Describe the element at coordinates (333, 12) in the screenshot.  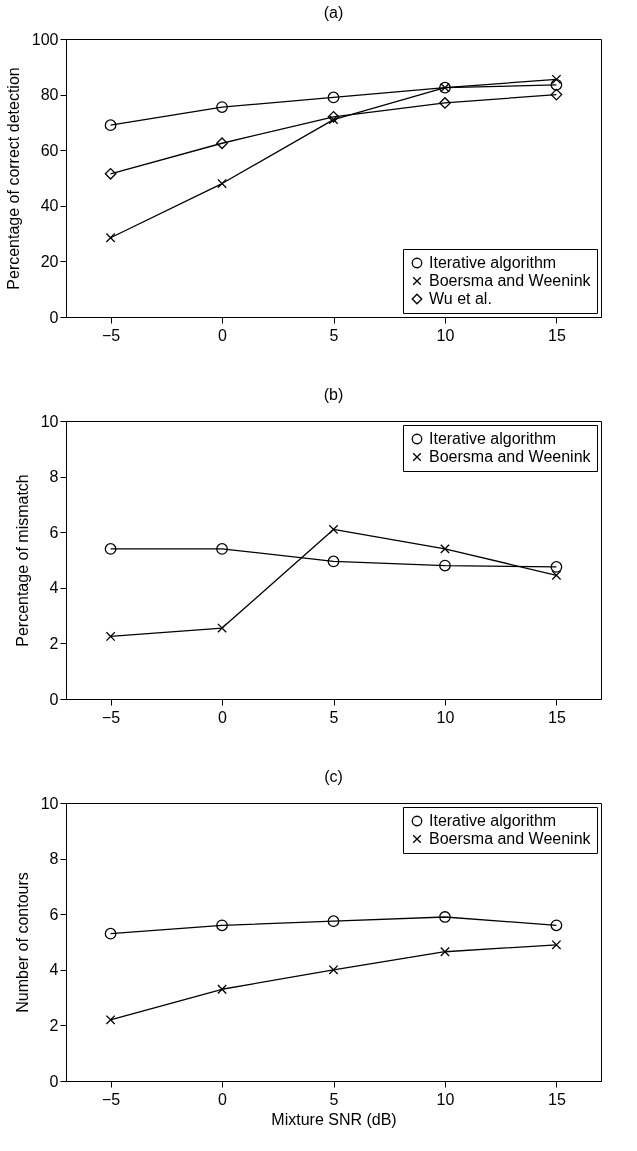
I see `chart-title: (a)` at that location.